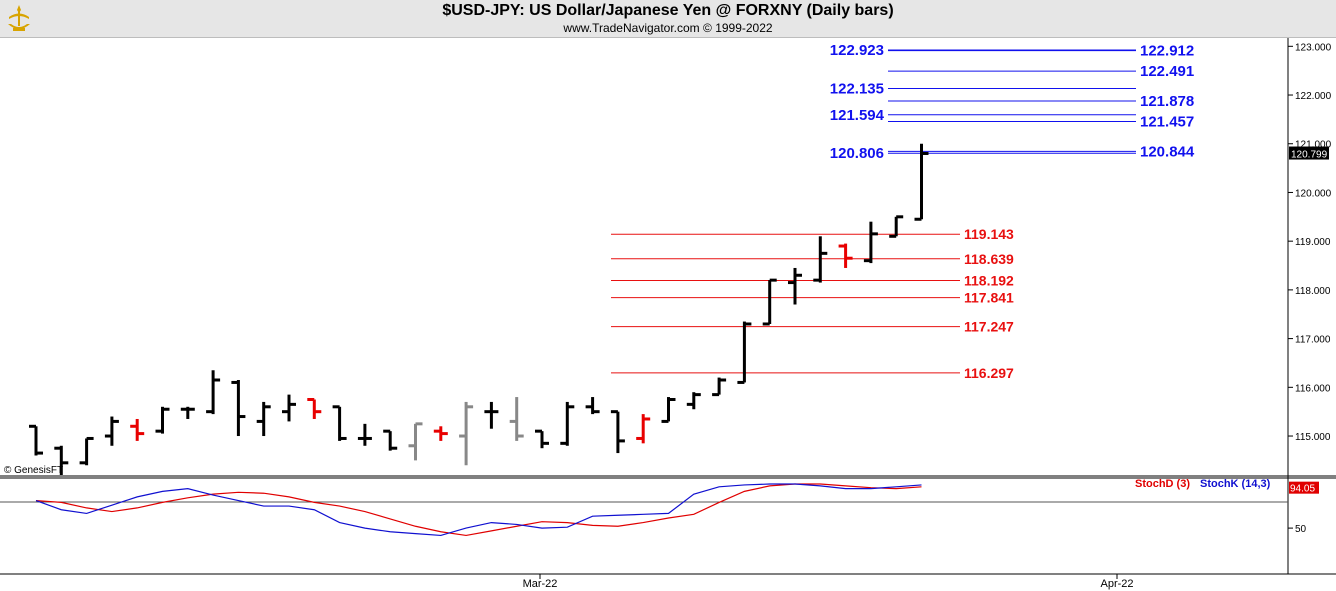  Describe the element at coordinates (540, 584) in the screenshot. I see `x-tick-label: Mar-22` at that location.